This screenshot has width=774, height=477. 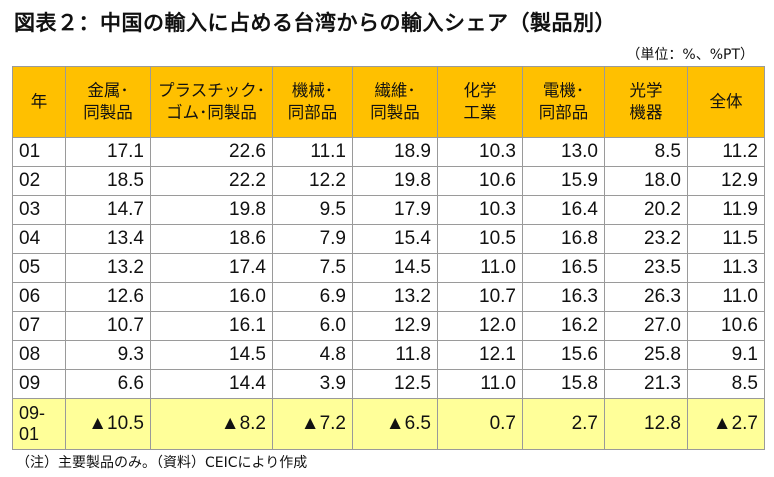 What do you see at coordinates (39, 210) in the screenshot?
I see `year-cell: 03` at bounding box center [39, 210].